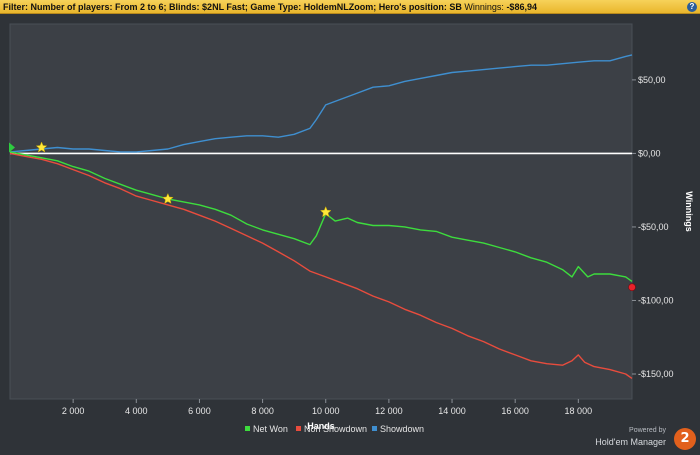  I want to click on branding: Powered by Hold'em Manager 2, so click(641, 439).